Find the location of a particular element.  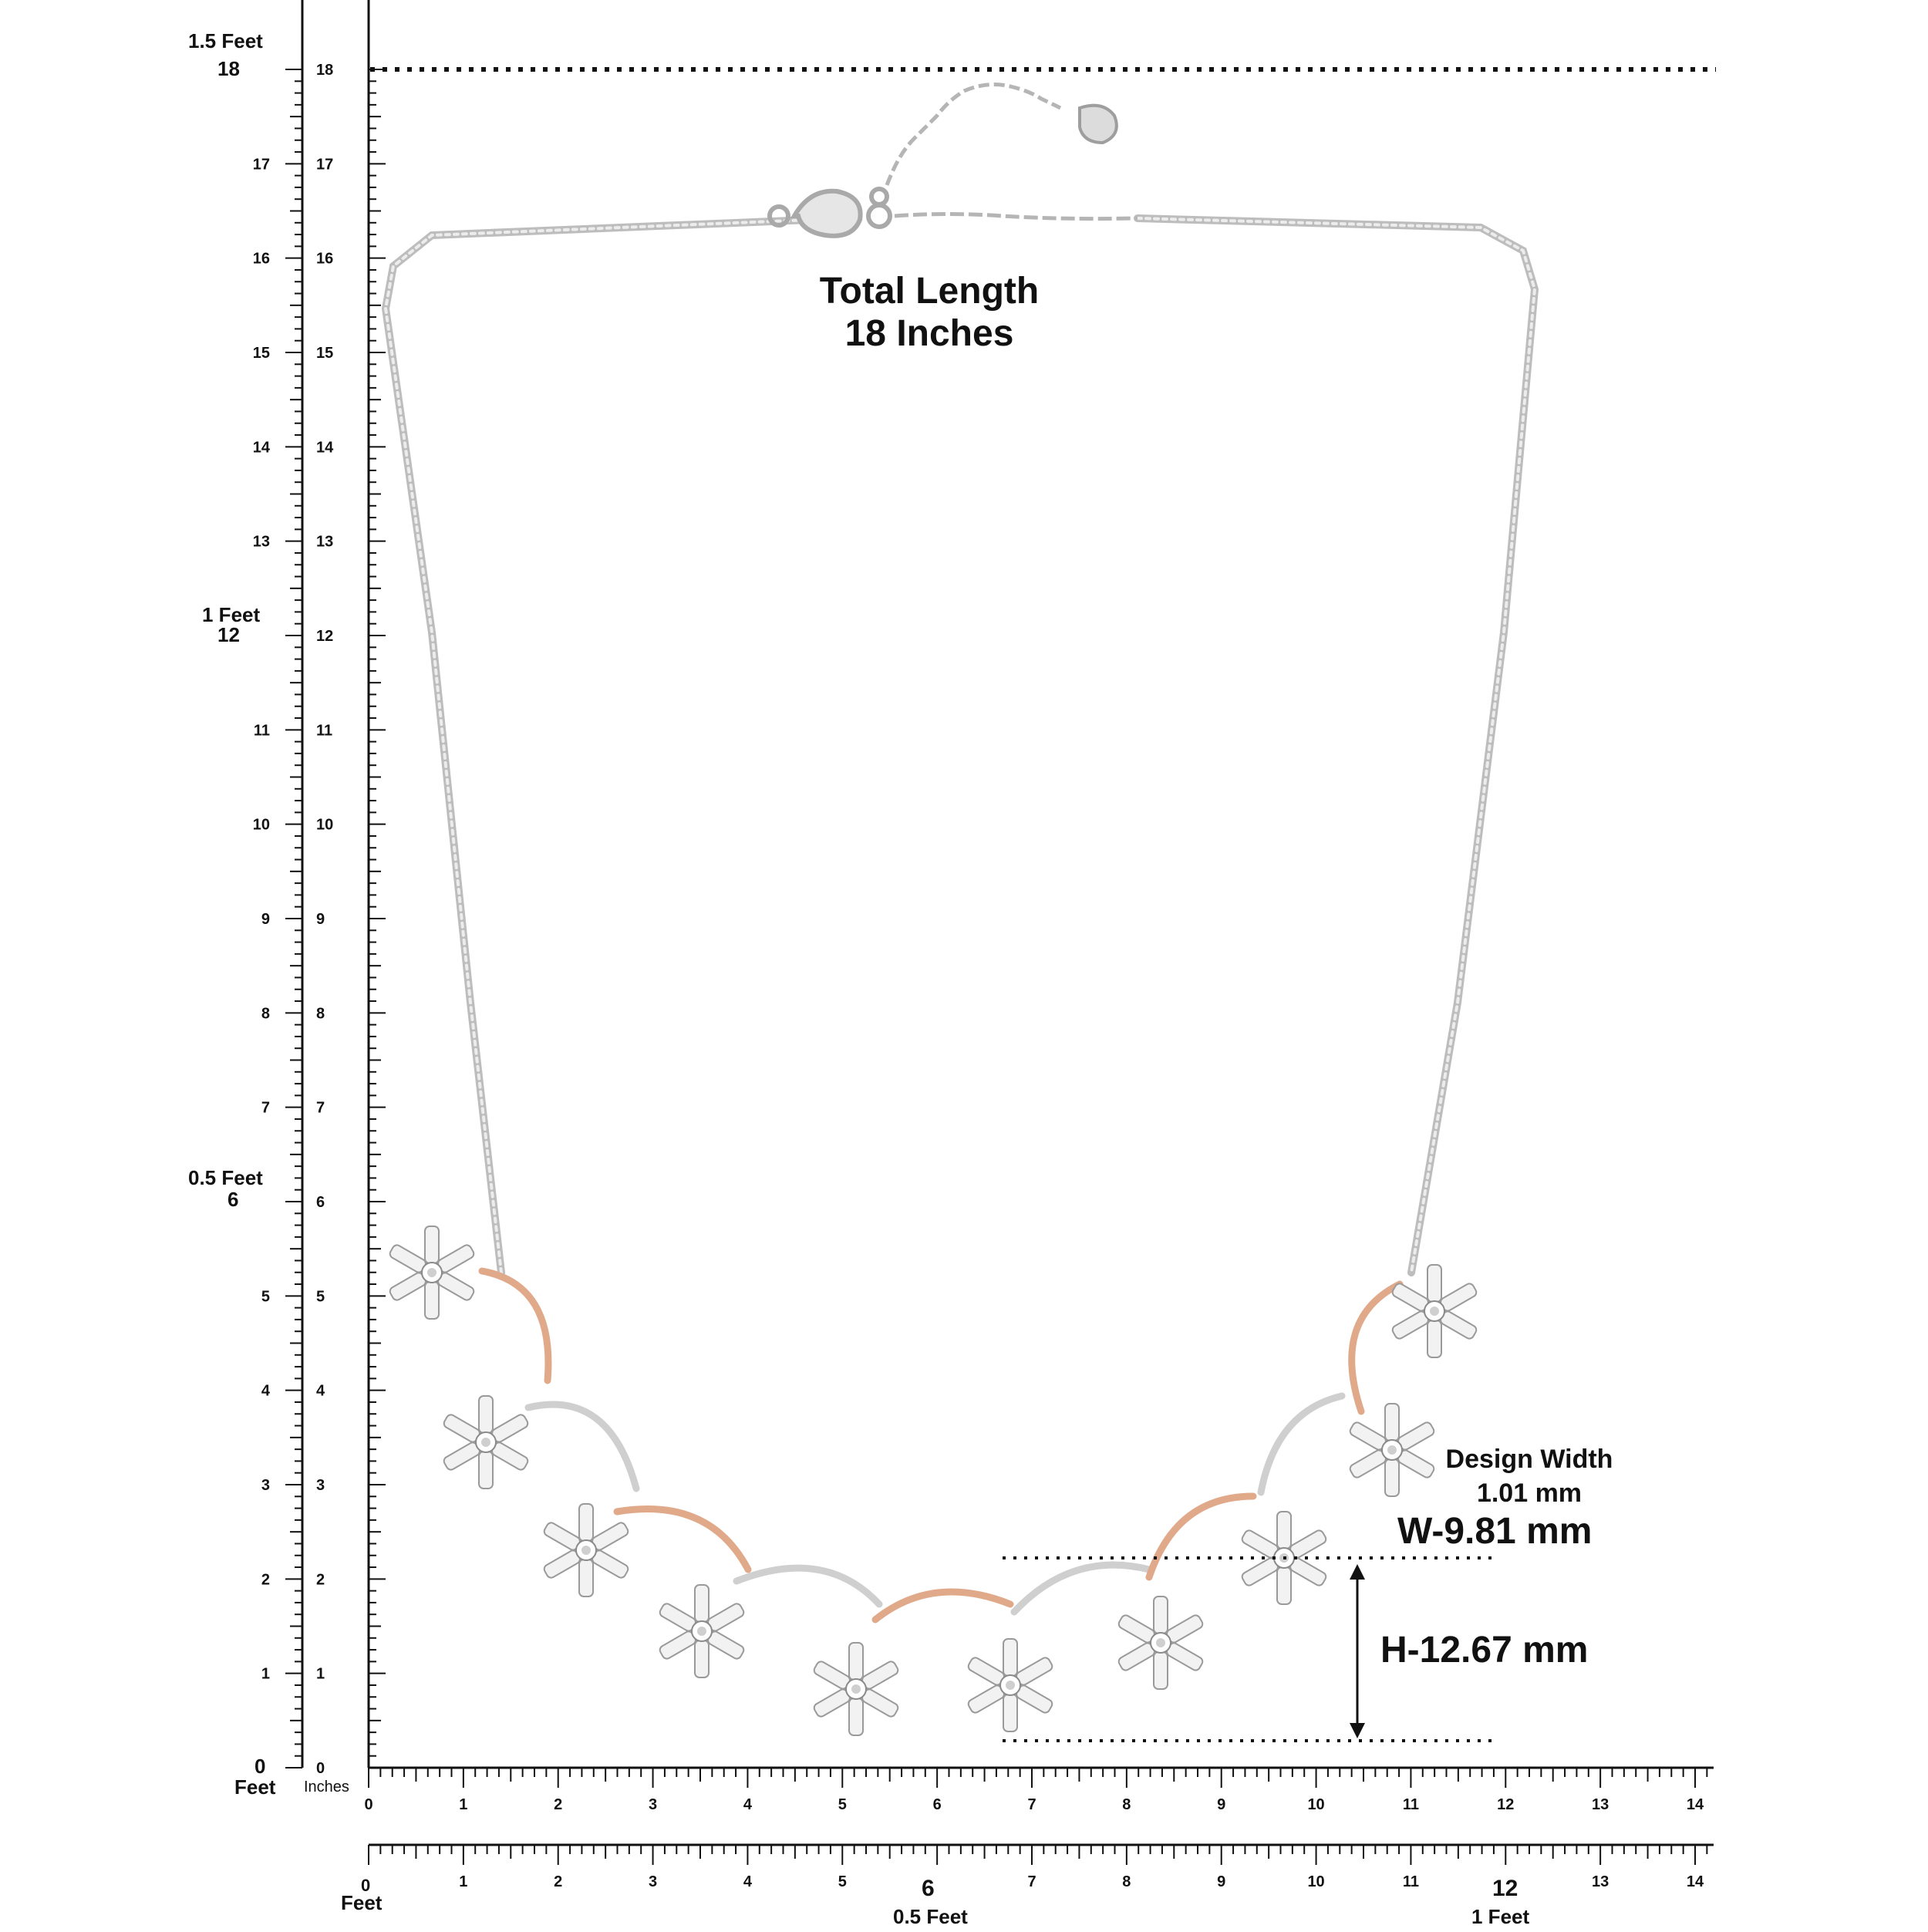

bottom-major-12: 12 is located at coordinates (1505, 1888).